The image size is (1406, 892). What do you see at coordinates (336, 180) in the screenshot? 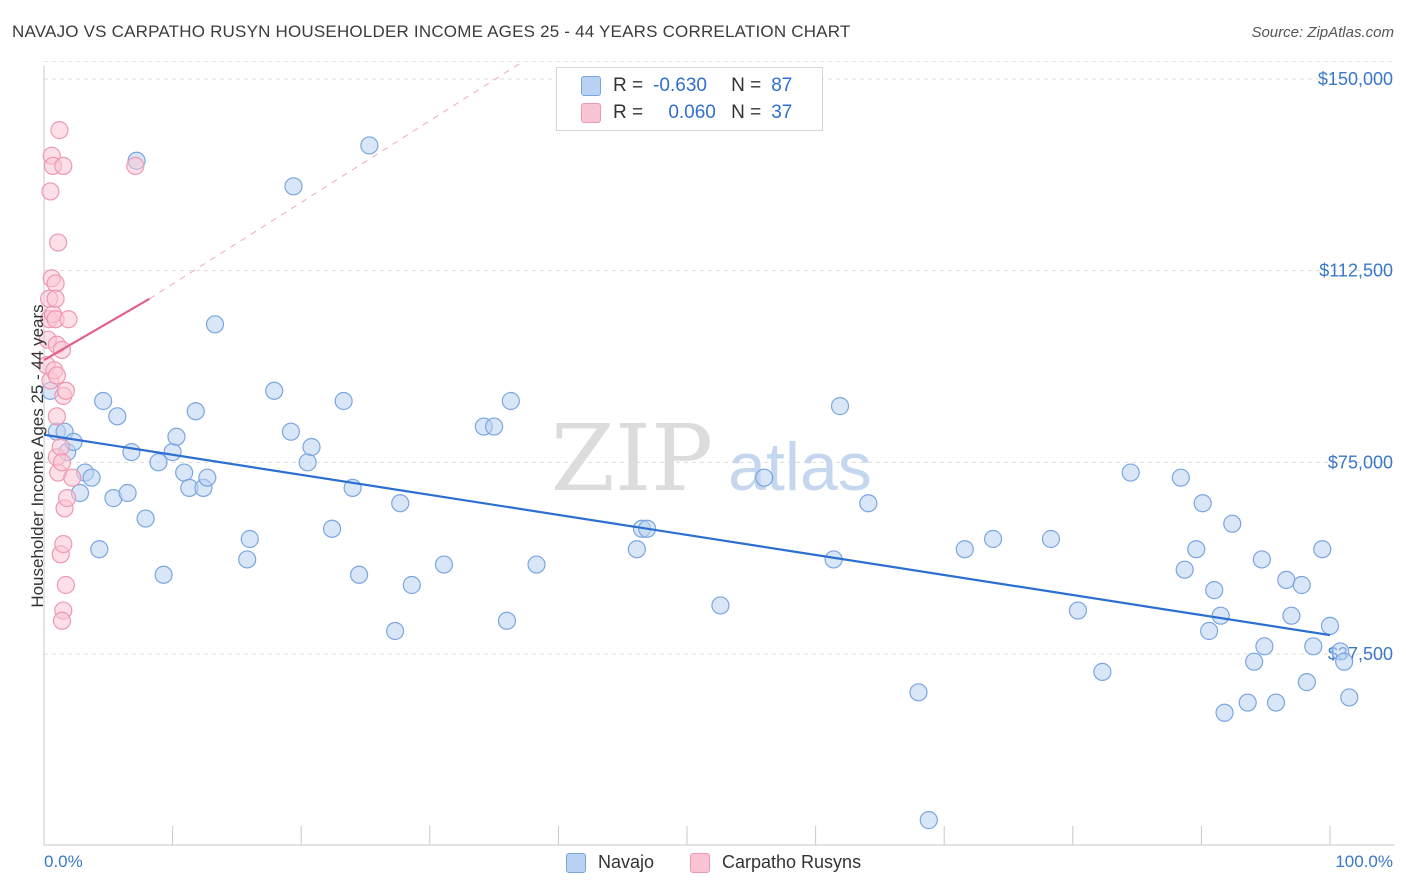
I see `rusyn-trend-extension` at bounding box center [336, 180].